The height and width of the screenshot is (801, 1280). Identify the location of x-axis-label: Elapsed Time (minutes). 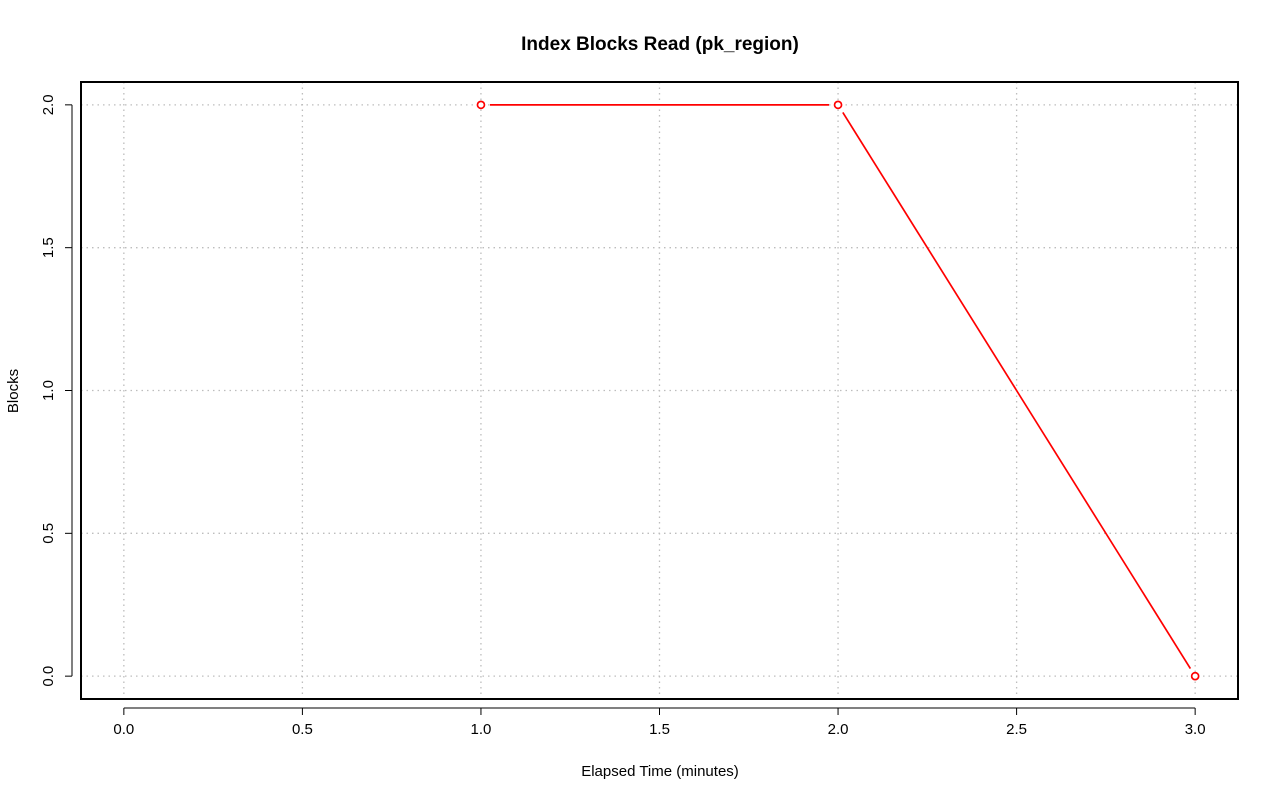
(660, 771).